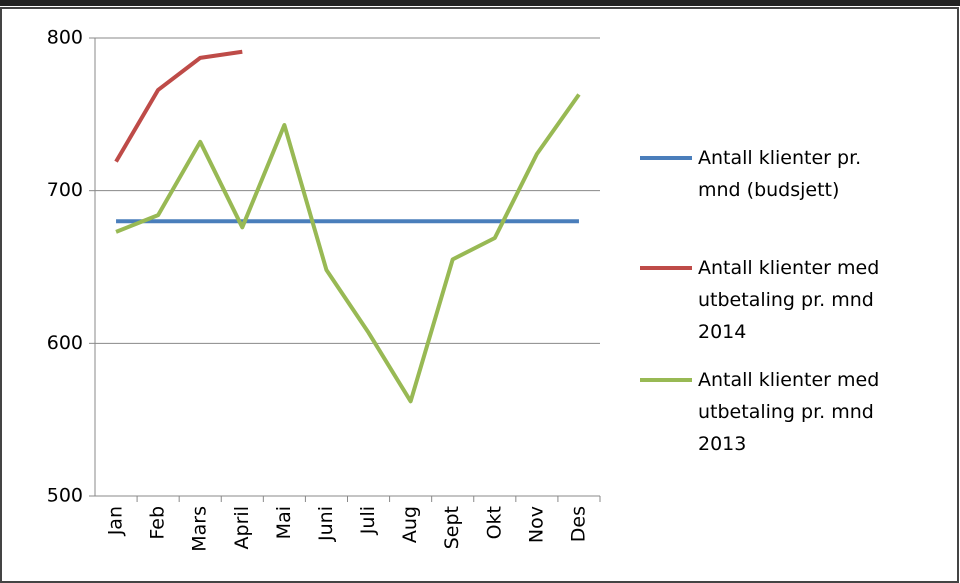  Describe the element at coordinates (410, 524) in the screenshot. I see `x-tick-label: Aug` at that location.